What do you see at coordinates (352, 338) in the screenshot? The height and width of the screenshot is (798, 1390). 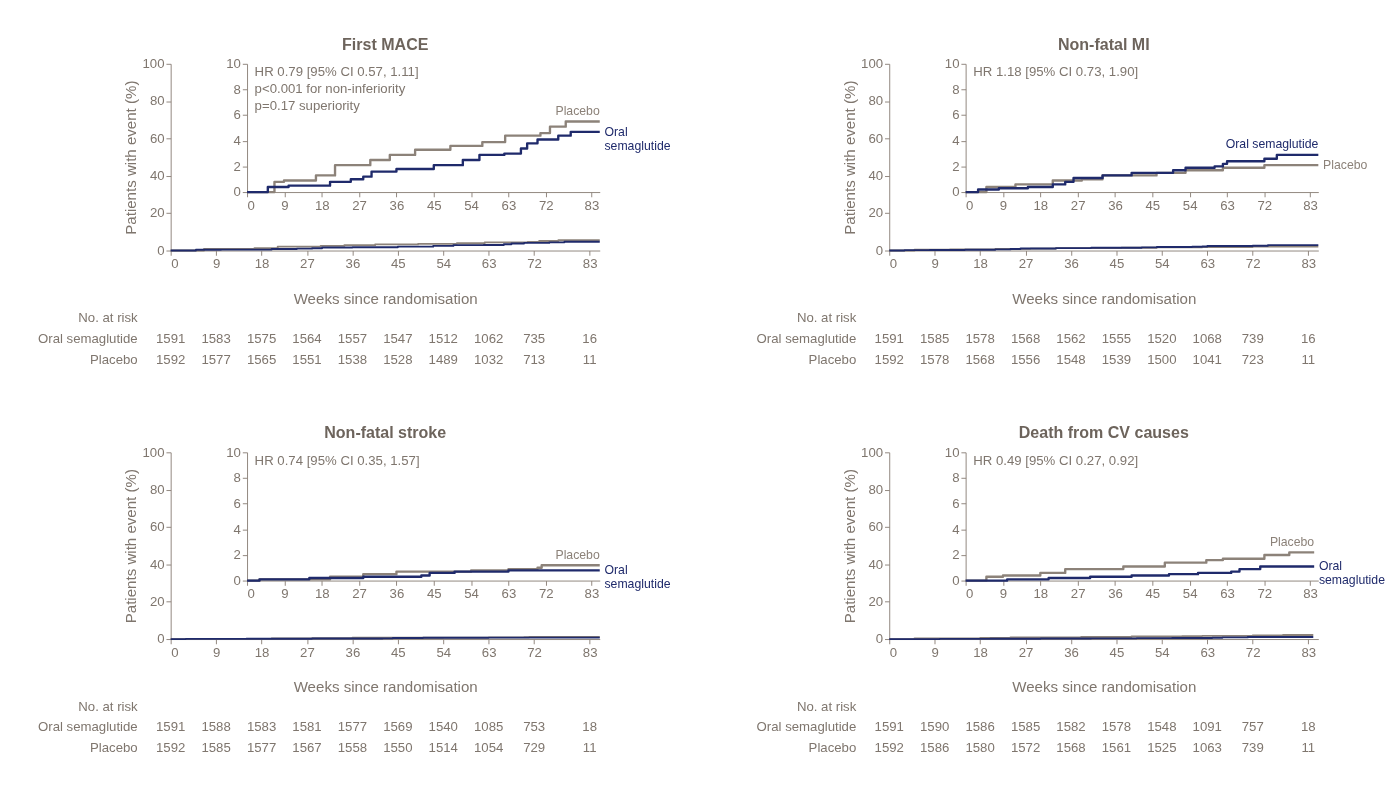 I see `text: 1557` at bounding box center [352, 338].